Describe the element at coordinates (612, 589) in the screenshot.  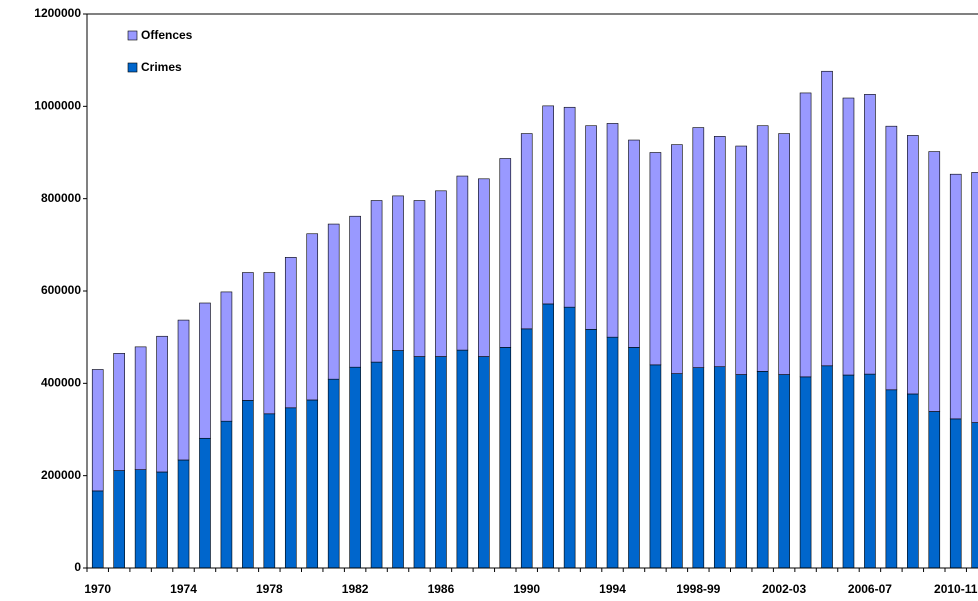
I see `x-tick-label: 1994` at that location.